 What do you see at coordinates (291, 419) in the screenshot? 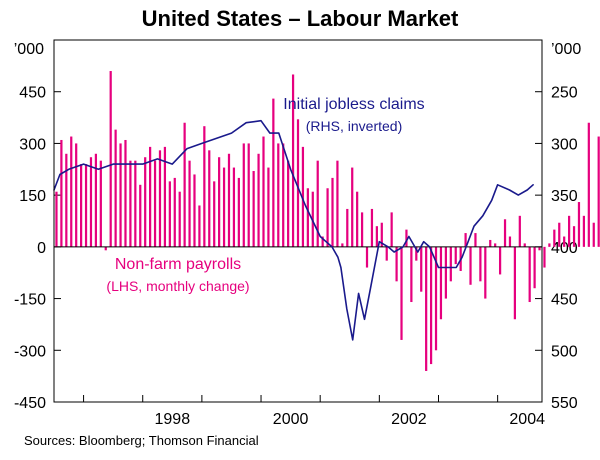
I see `x-tick-label: 2000` at bounding box center [291, 419].